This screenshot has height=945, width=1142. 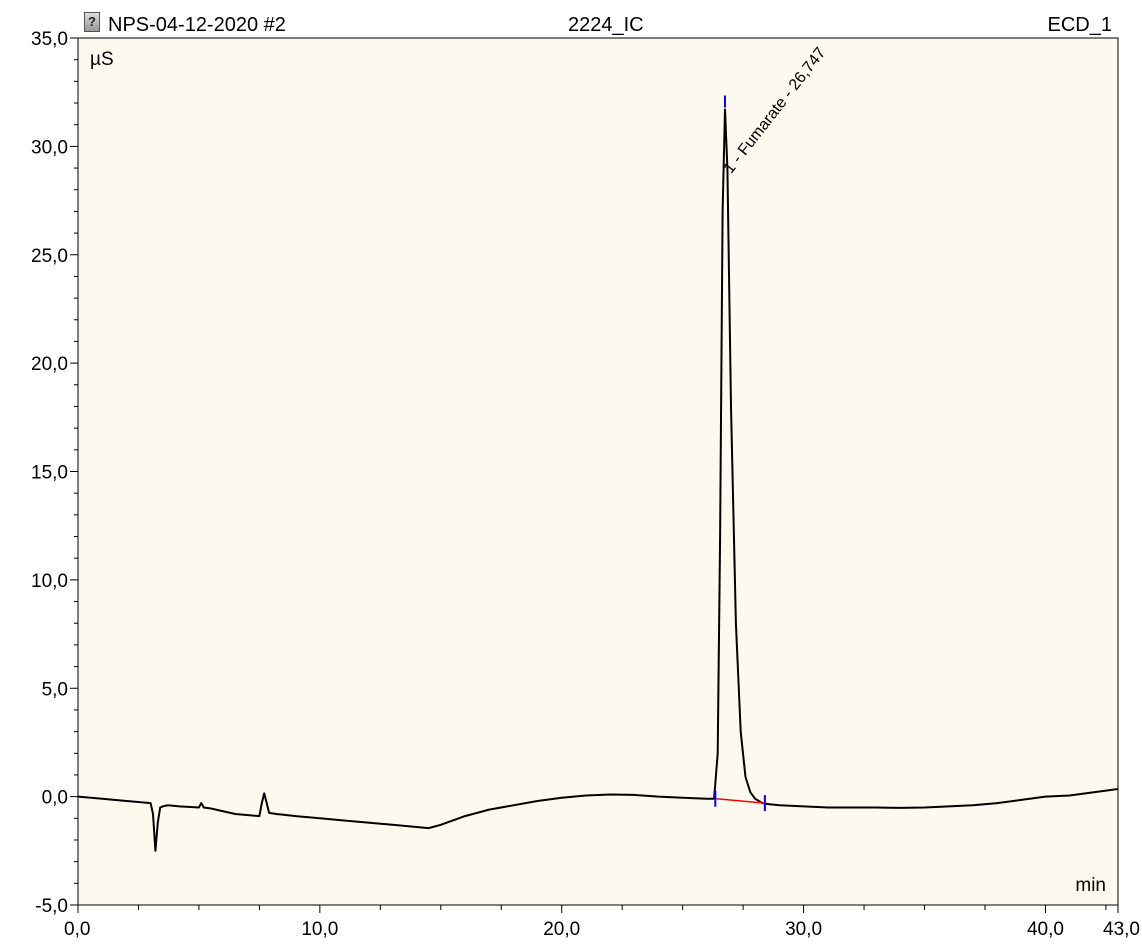 What do you see at coordinates (1045, 929) in the screenshot?
I see `x-tick-label: 40,0` at bounding box center [1045, 929].